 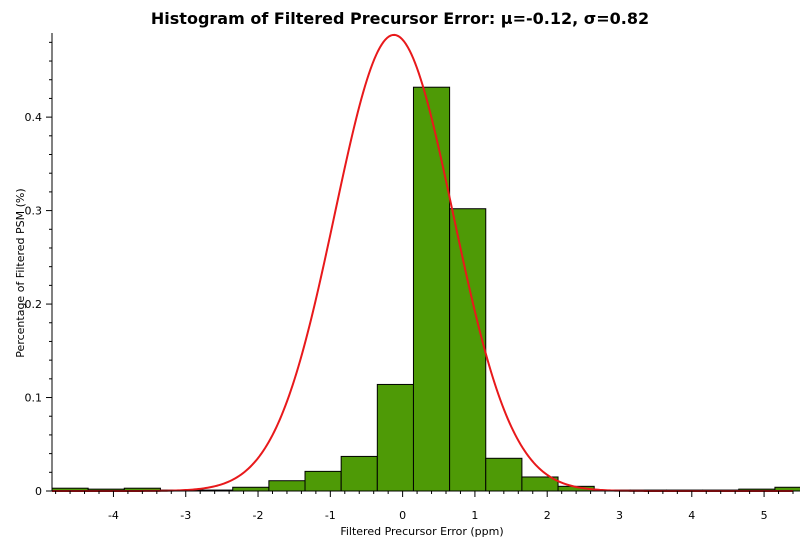 I want to click on x-tick-label-0: -4, so click(x=113, y=515).